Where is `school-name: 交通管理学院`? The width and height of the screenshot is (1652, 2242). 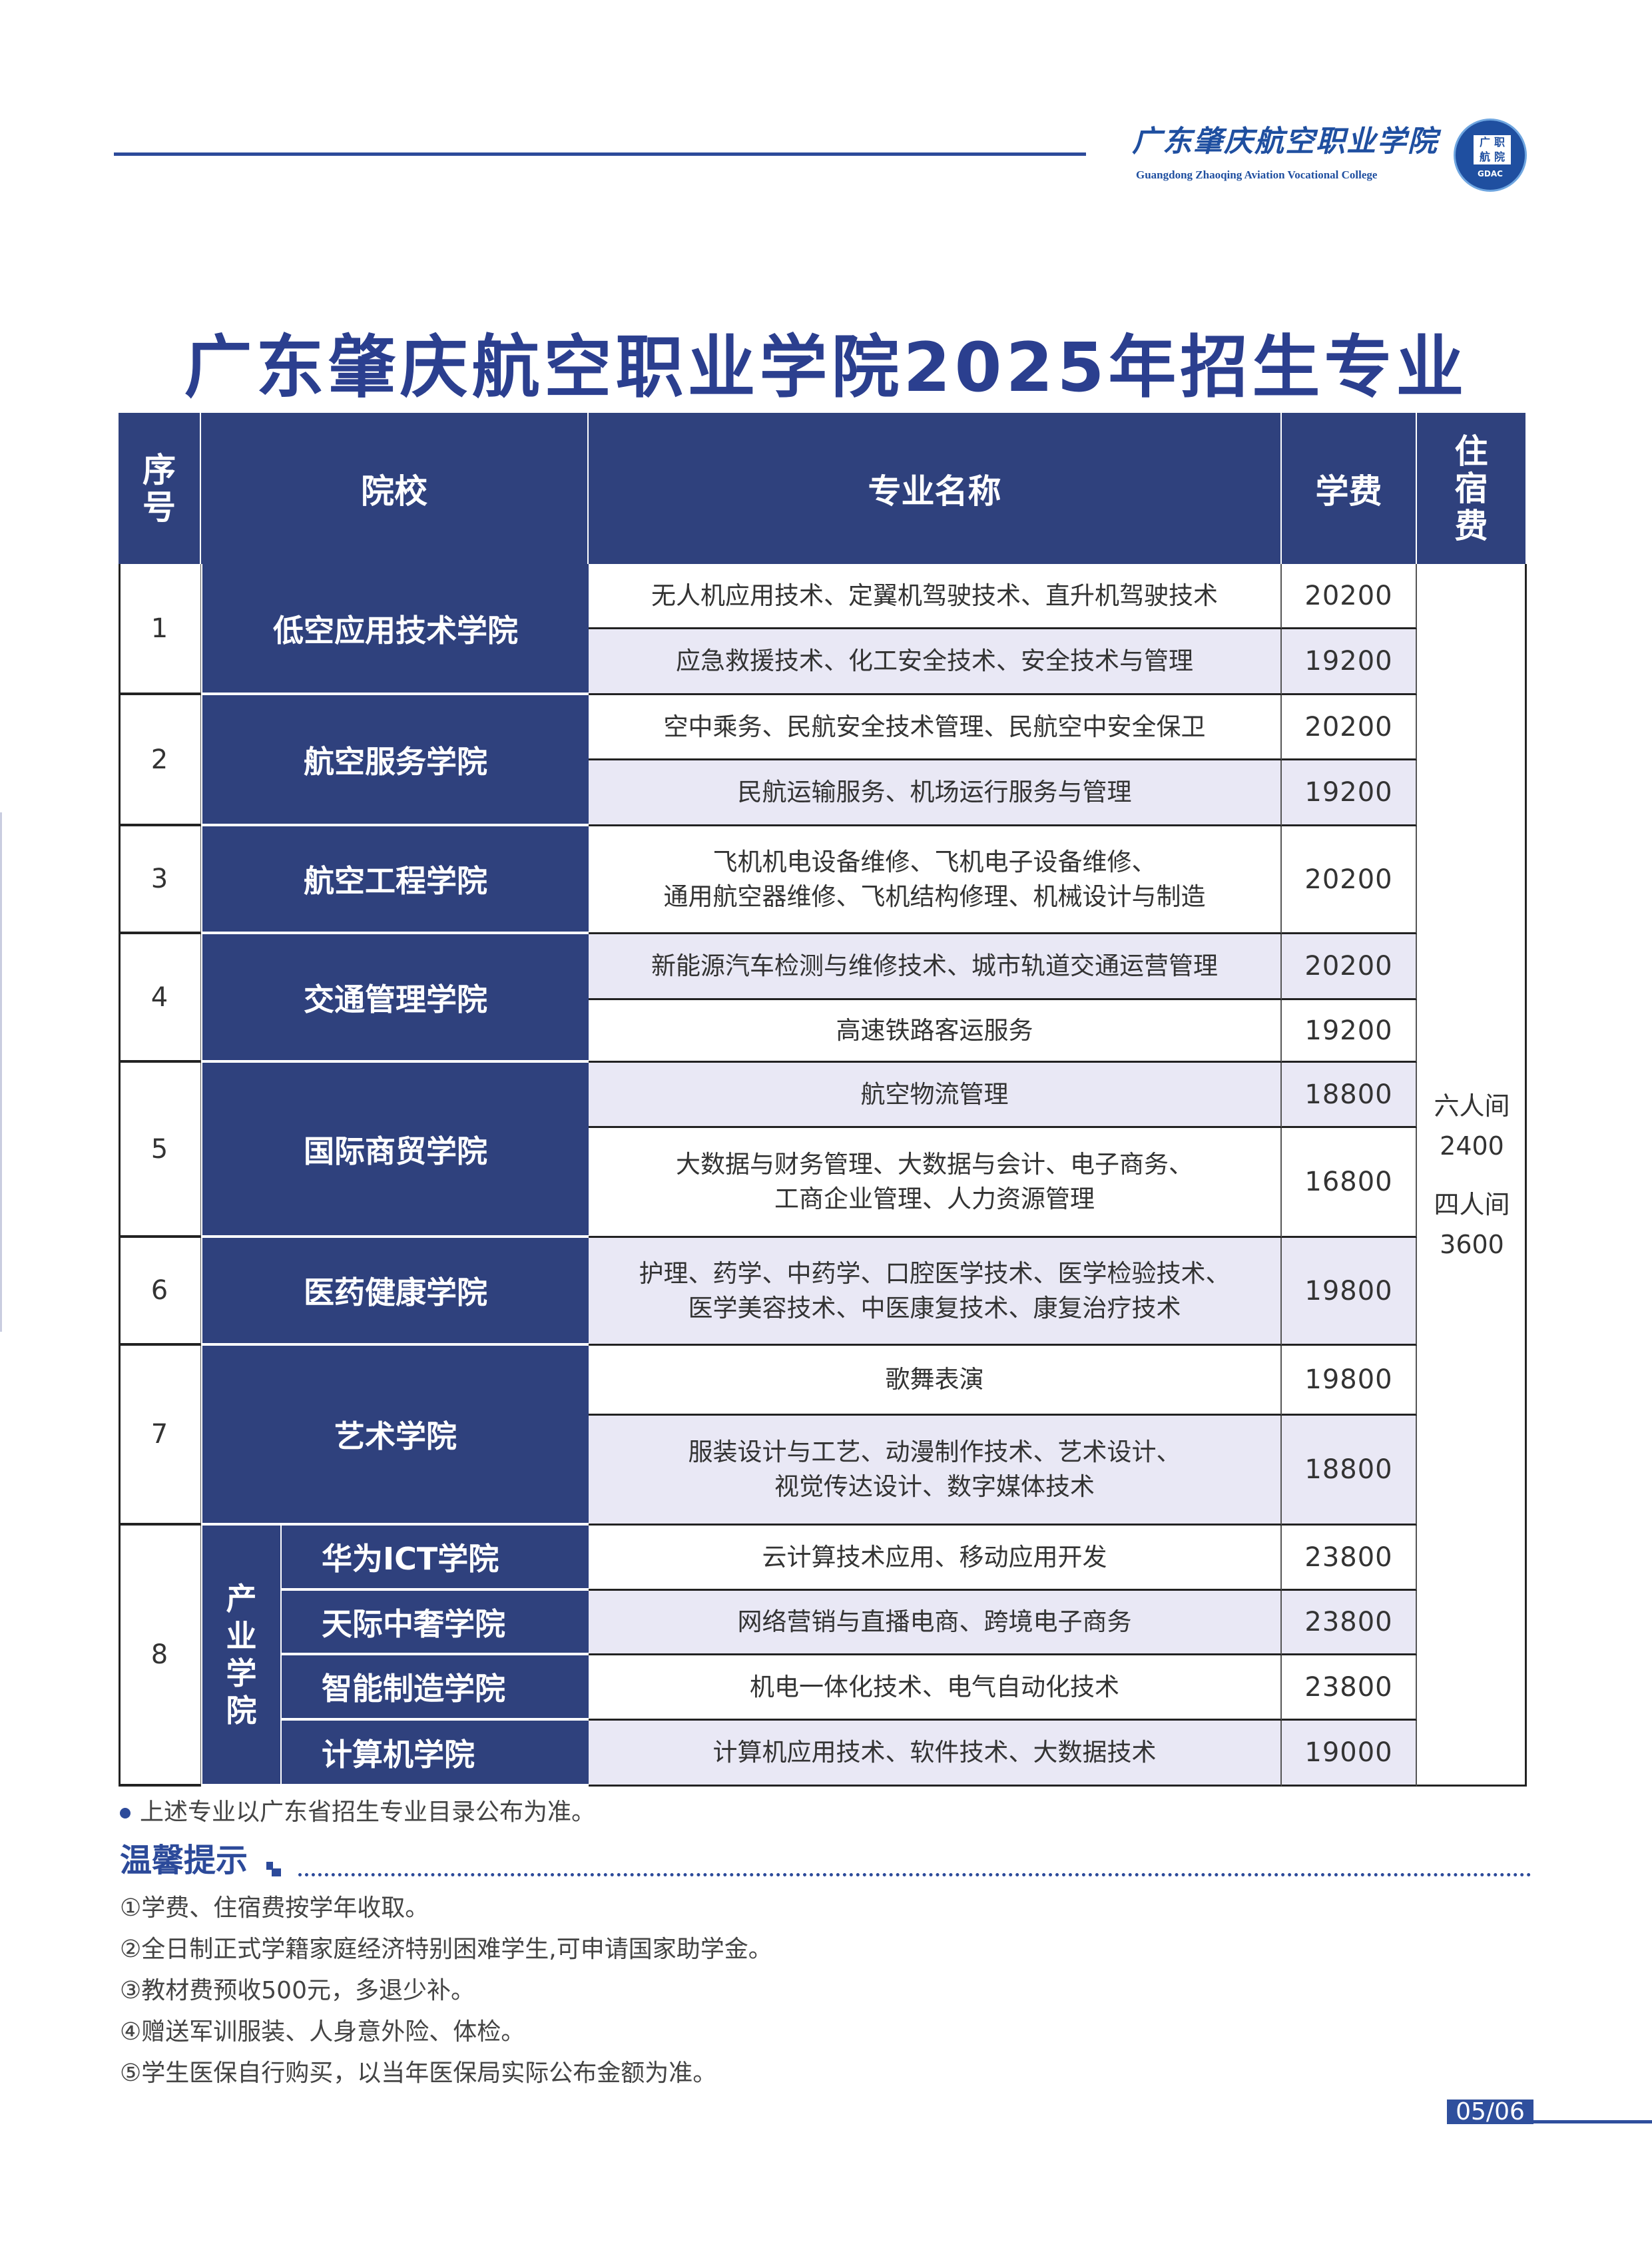 school-name: 交通管理学院 is located at coordinates (395, 999).